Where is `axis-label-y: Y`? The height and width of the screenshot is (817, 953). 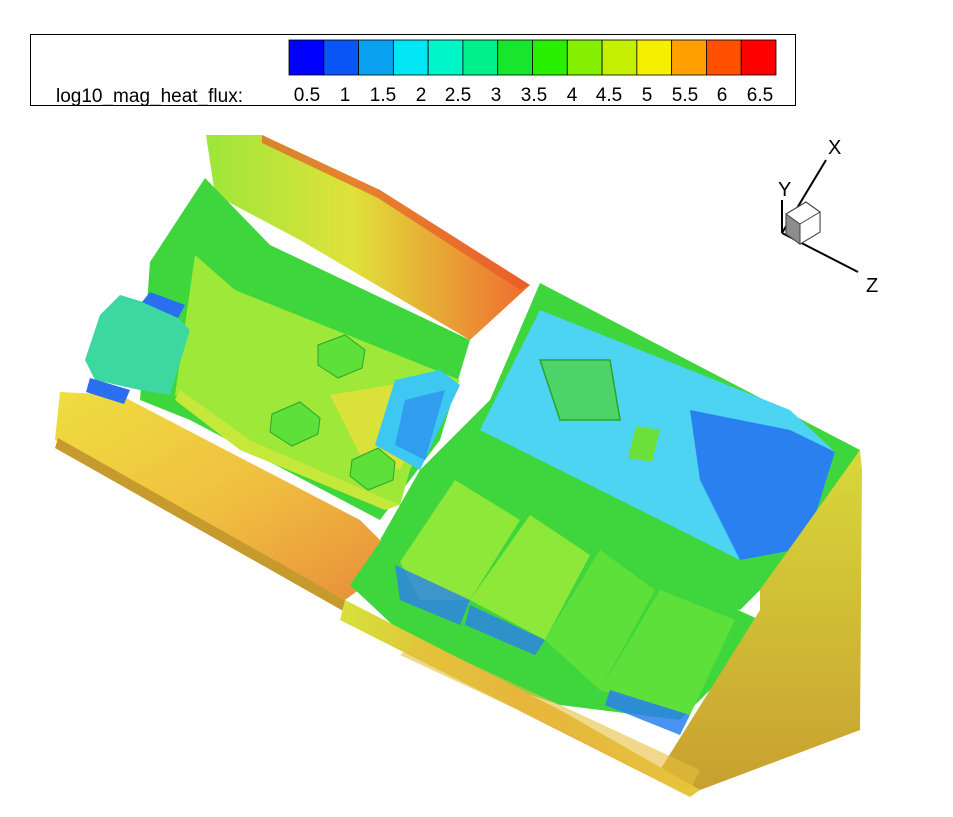
axis-label-y: Y is located at coordinates (784, 190).